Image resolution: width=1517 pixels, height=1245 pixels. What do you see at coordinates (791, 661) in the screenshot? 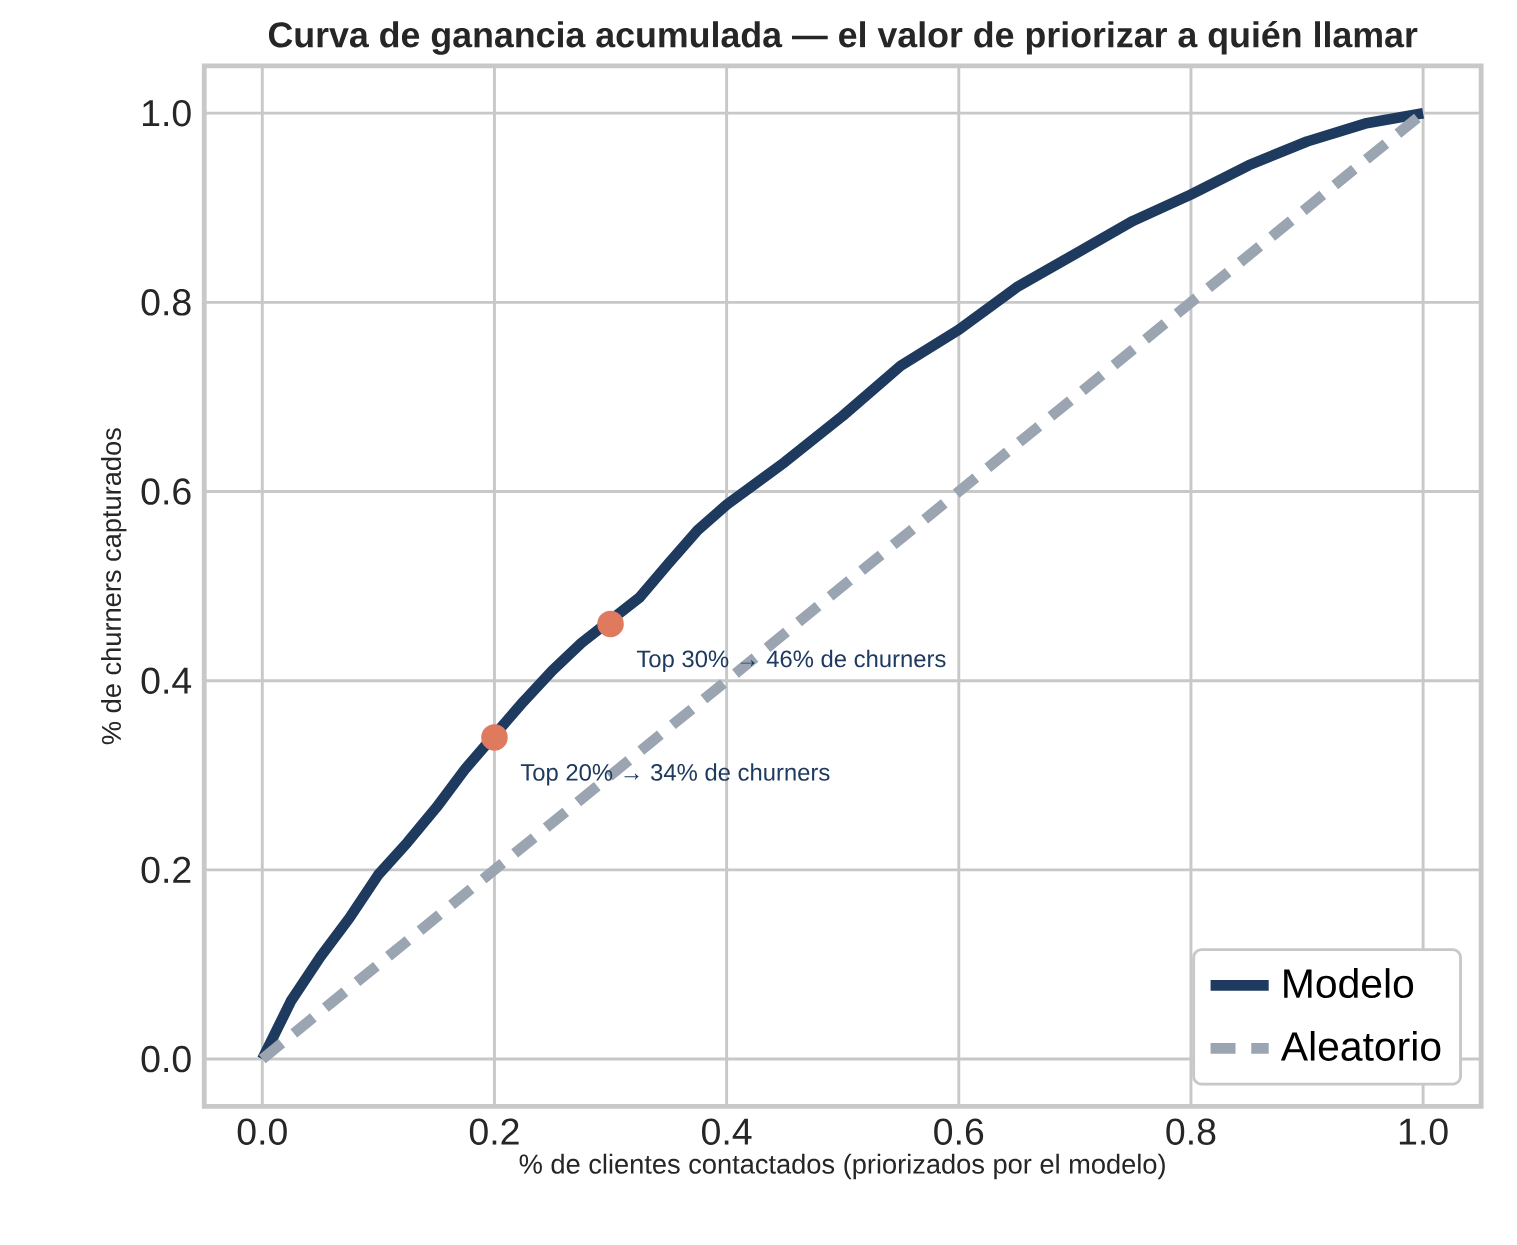
I see `annotation: Top 30% → 46% de churners` at bounding box center [791, 661].